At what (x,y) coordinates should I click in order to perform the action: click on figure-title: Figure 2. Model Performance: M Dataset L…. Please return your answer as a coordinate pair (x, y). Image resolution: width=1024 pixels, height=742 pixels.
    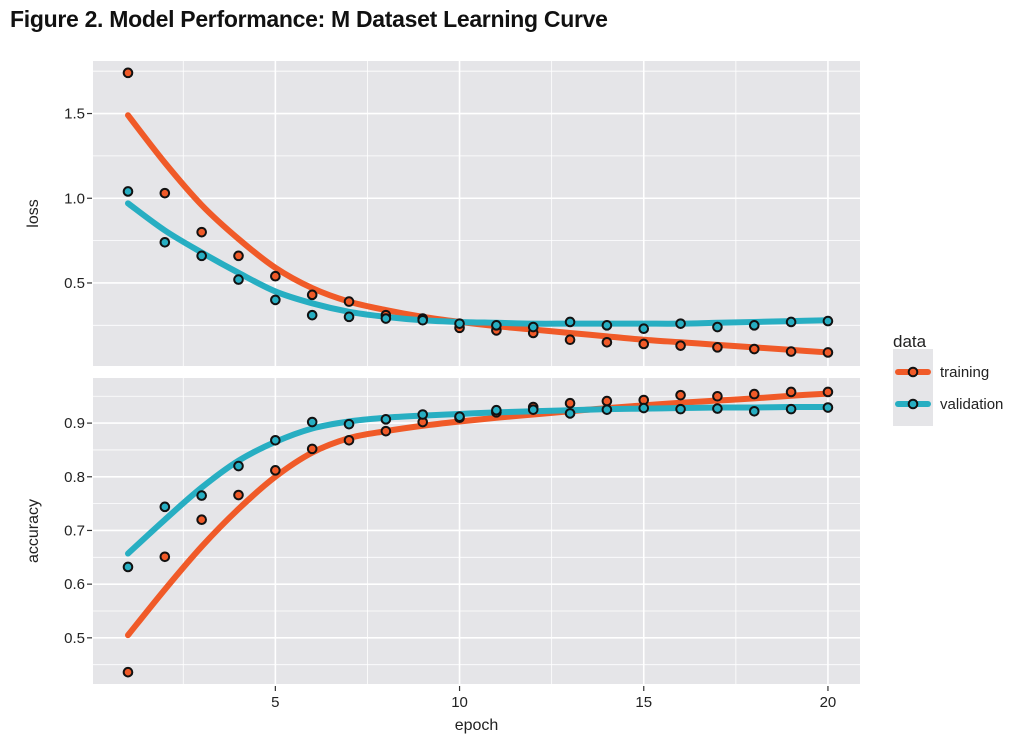
    Looking at the image, I should click on (309, 19).